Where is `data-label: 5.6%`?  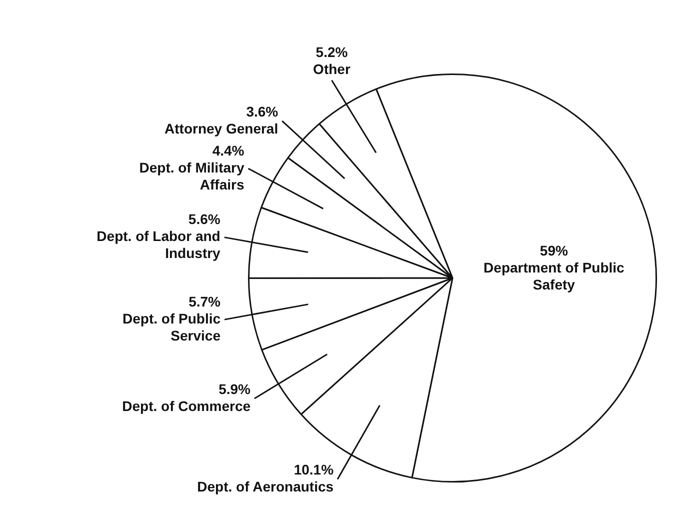 data-label: 5.6% is located at coordinates (204, 219).